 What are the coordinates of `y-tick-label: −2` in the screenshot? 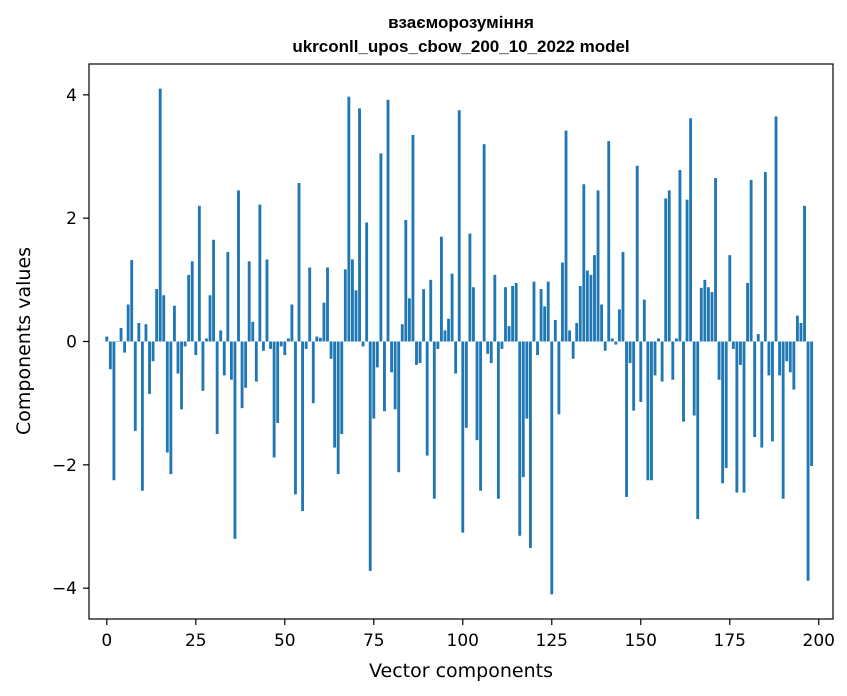 It's located at (64, 466).